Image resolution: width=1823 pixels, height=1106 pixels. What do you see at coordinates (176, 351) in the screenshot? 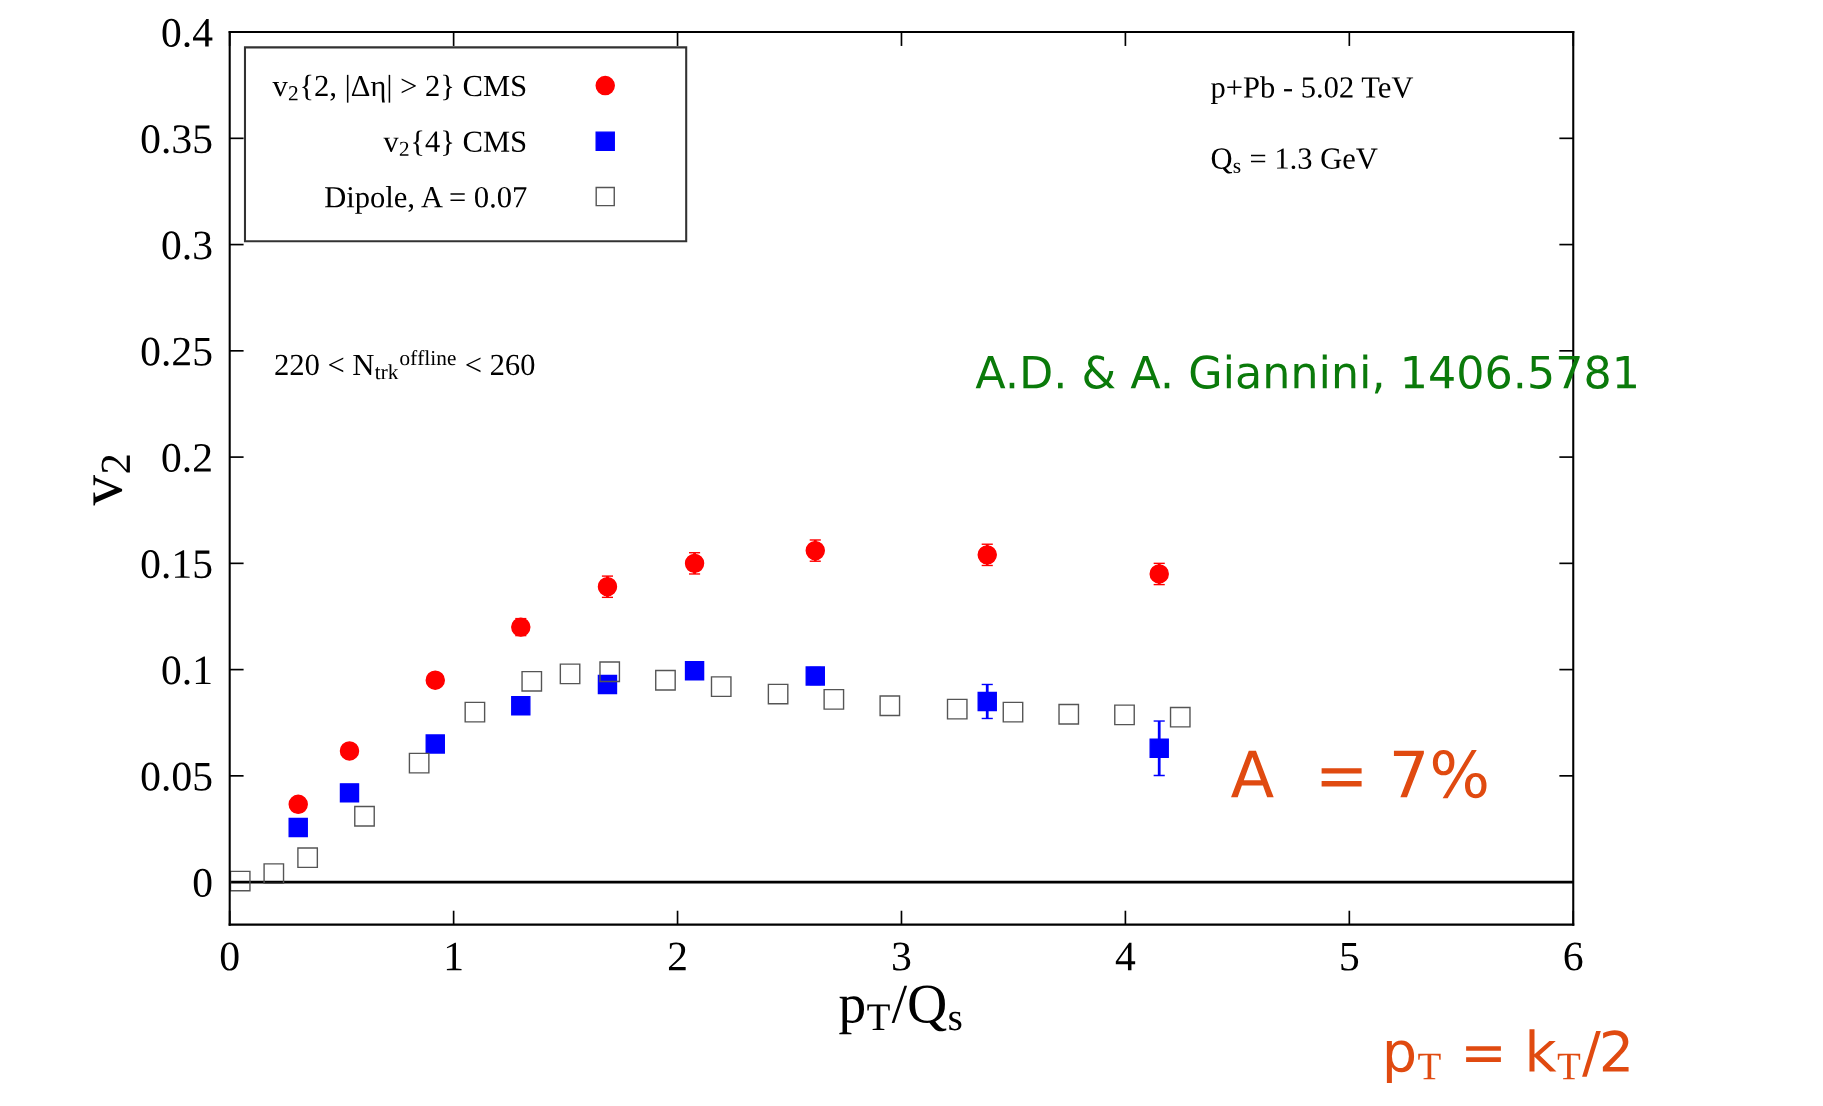
I see `y-tick-label: 0.25` at bounding box center [176, 351].